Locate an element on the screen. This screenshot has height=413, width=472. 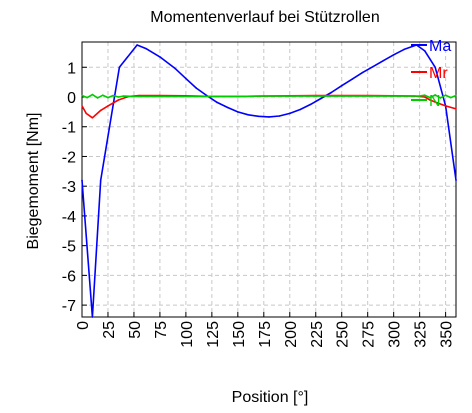
x-tick-label: 175 is located at coordinates (265, 334).